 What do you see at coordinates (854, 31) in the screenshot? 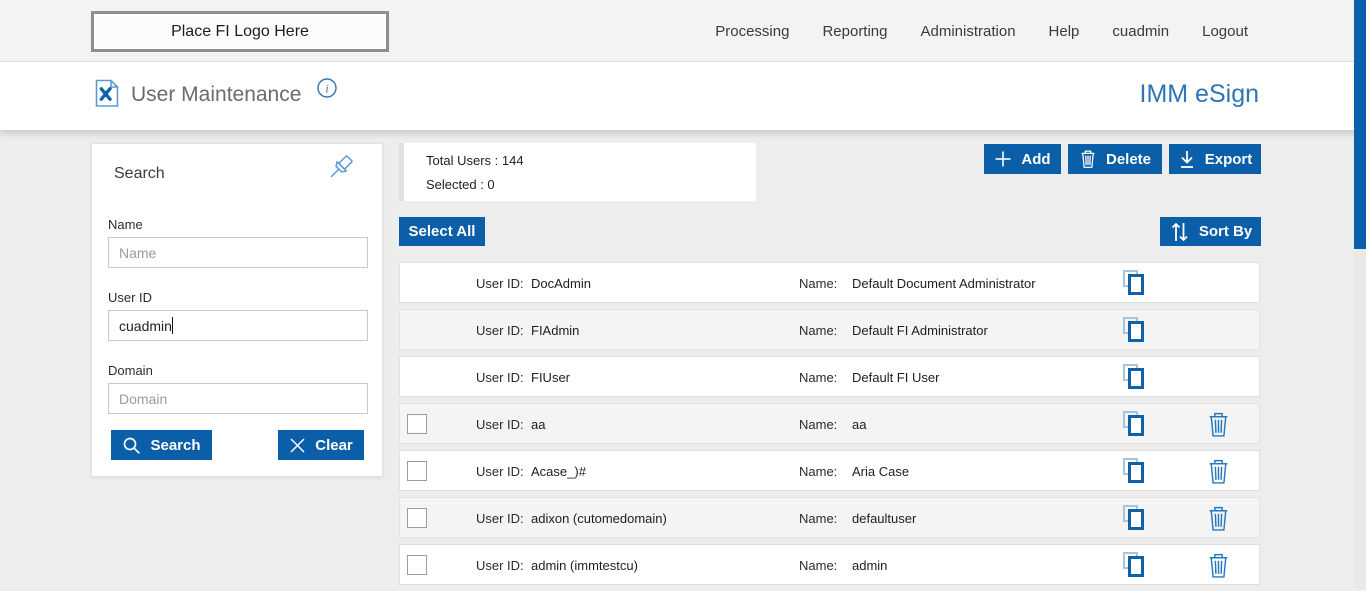
I see `nav-item-reporting: Reporting` at bounding box center [854, 31].